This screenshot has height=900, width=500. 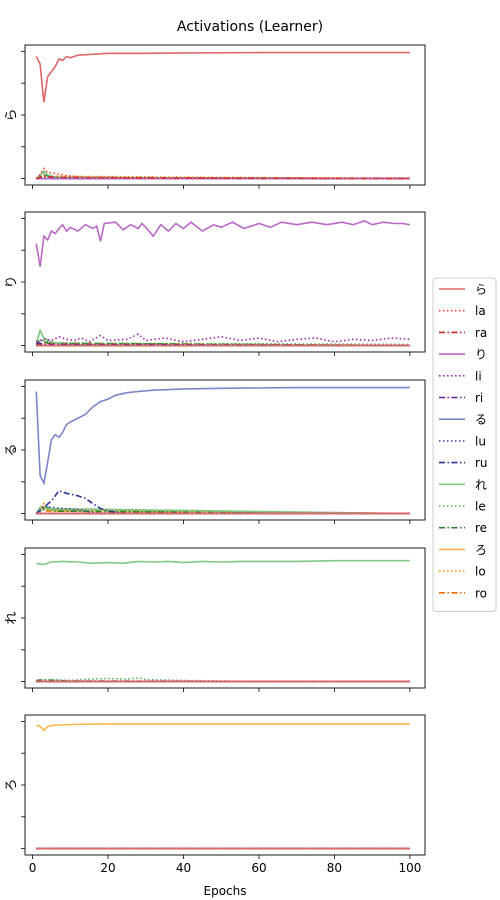 I want to click on panel-5-frame, so click(x=225, y=785).